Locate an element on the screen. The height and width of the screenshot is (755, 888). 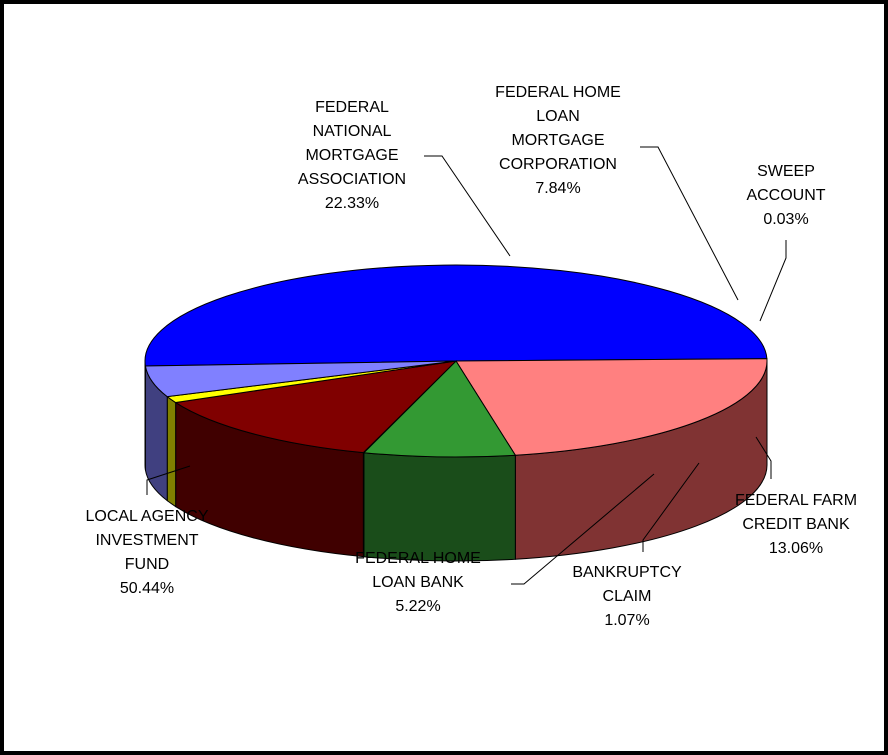
slice-label-line-4-0: FEDERAL FARM is located at coordinates (796, 500).